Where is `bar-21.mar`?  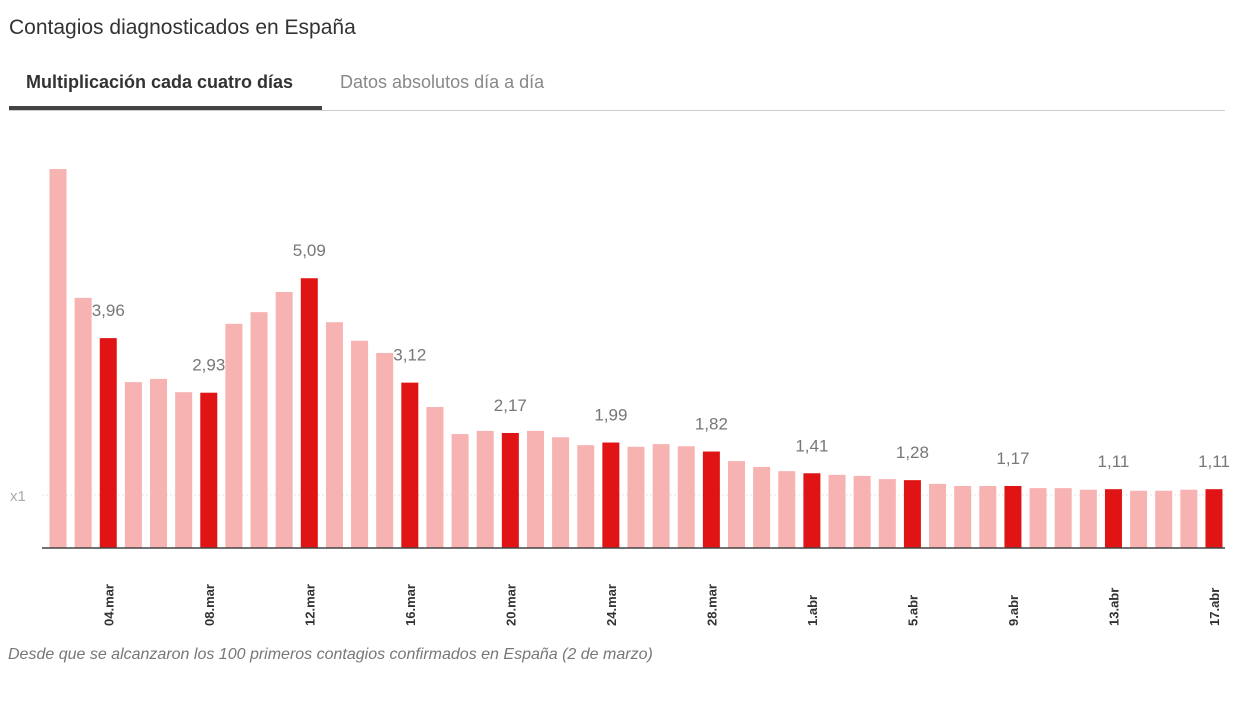
bar-21.mar is located at coordinates (535, 489).